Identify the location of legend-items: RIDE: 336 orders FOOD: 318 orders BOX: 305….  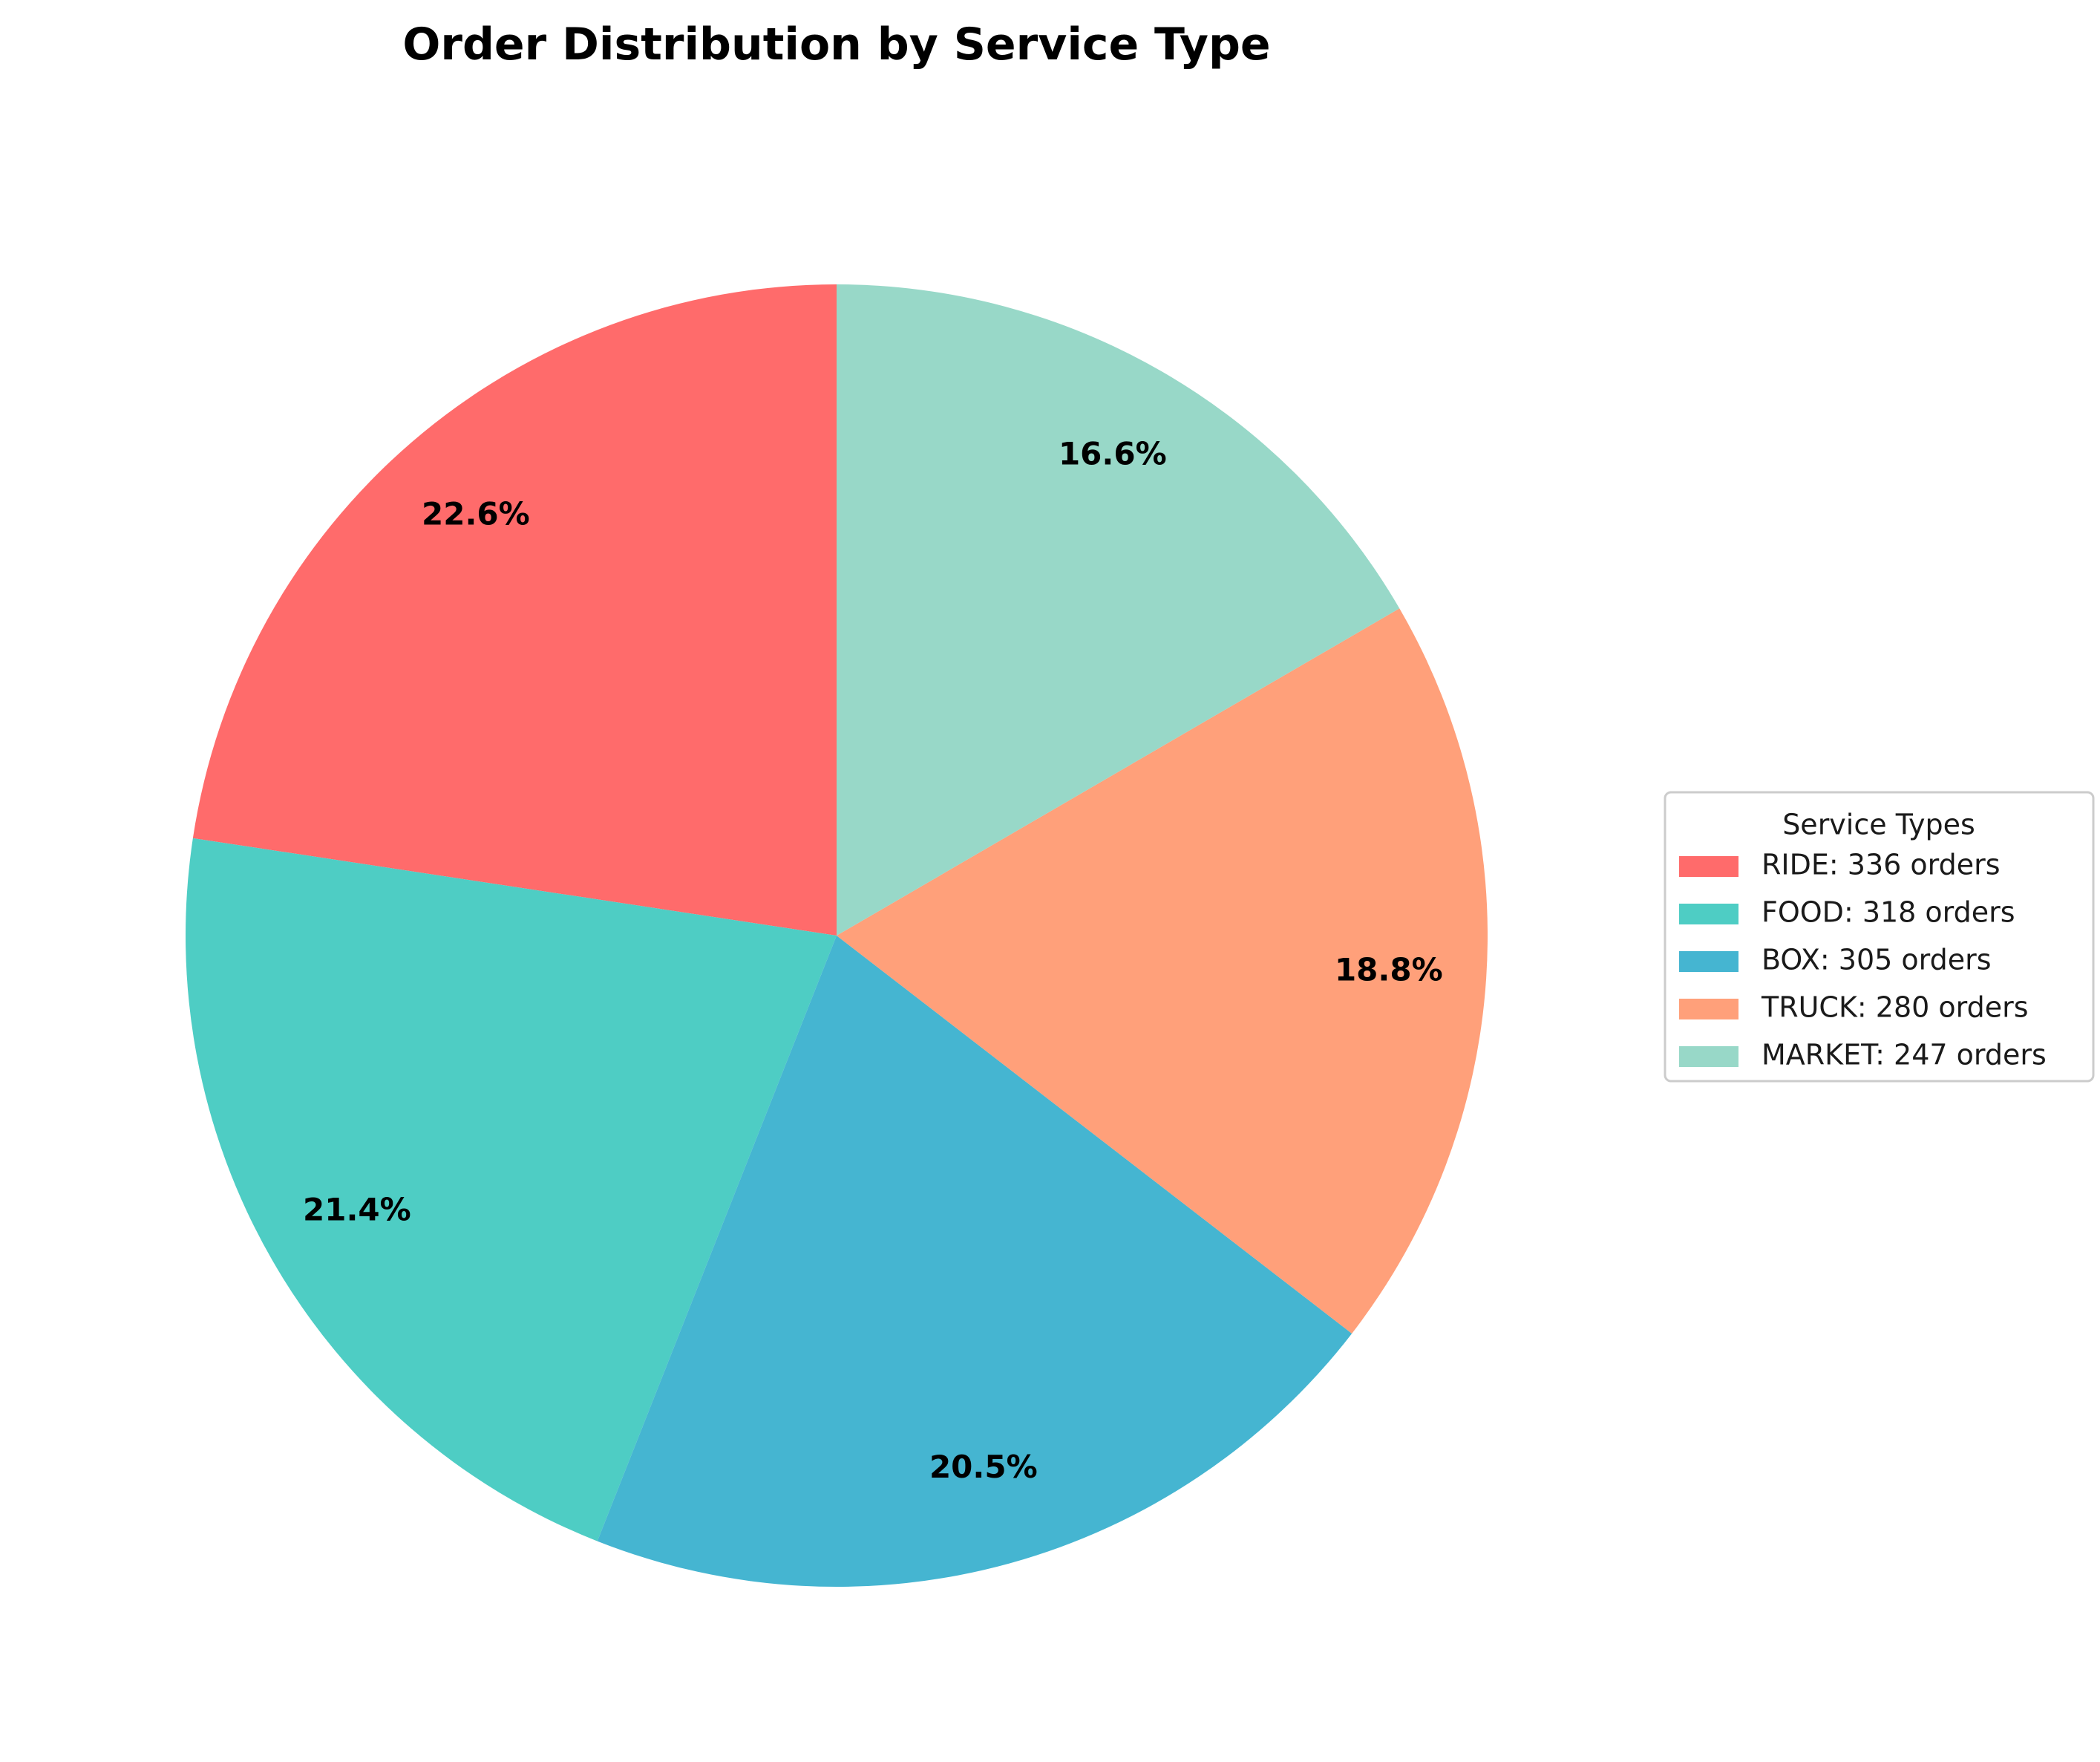
(1863, 960).